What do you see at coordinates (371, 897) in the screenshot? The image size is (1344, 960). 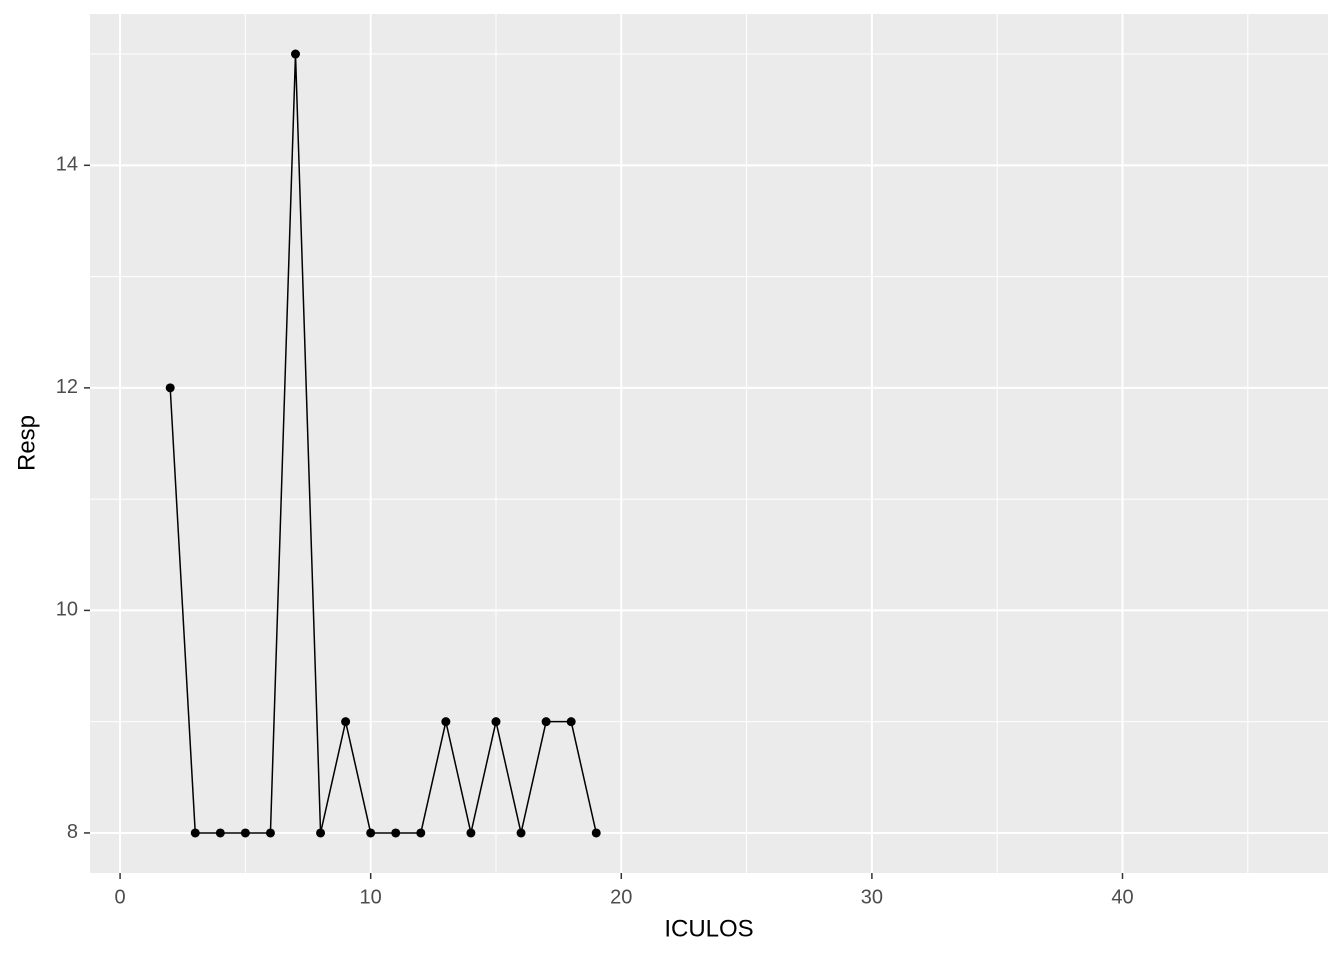 I see `x-tick-label: 10` at bounding box center [371, 897].